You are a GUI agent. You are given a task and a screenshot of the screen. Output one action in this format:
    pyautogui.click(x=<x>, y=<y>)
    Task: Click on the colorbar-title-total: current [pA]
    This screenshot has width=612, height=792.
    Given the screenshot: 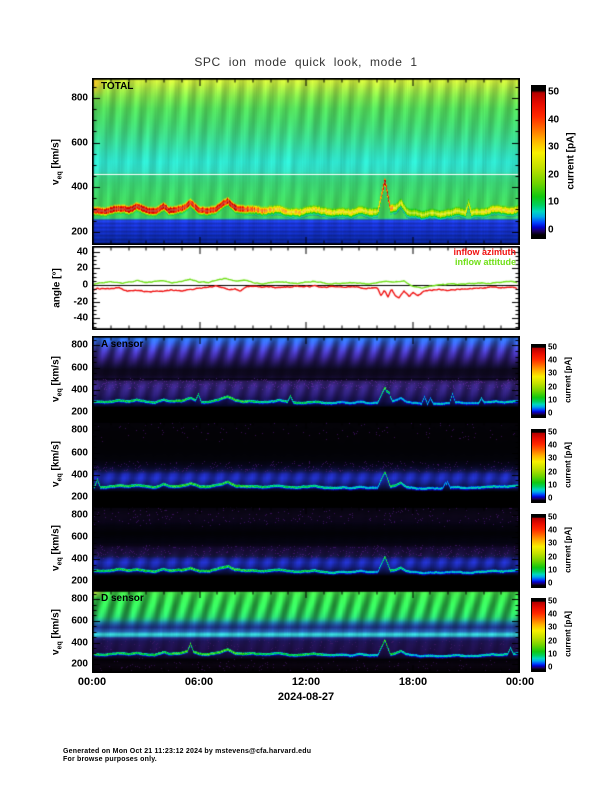 What is the action you would take?
    pyautogui.click(x=571, y=161)
    